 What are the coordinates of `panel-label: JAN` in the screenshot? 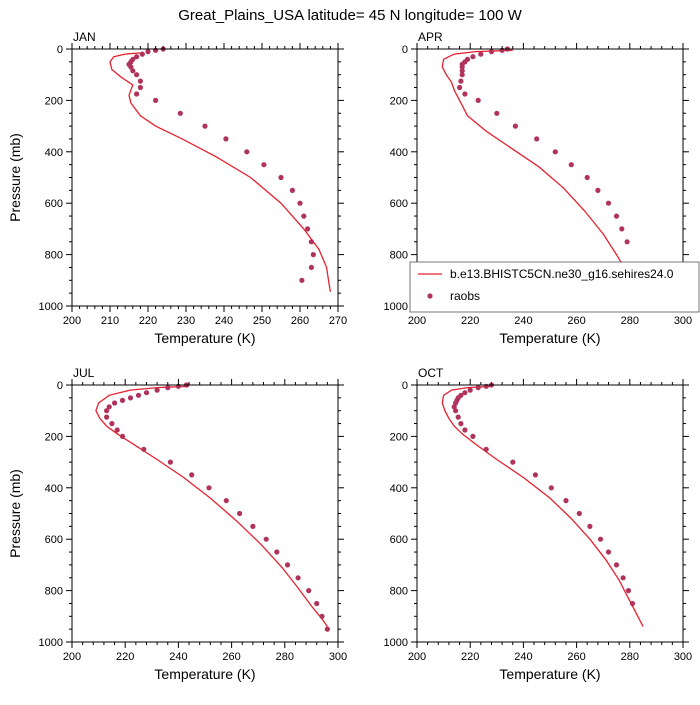 It's located at (84, 37).